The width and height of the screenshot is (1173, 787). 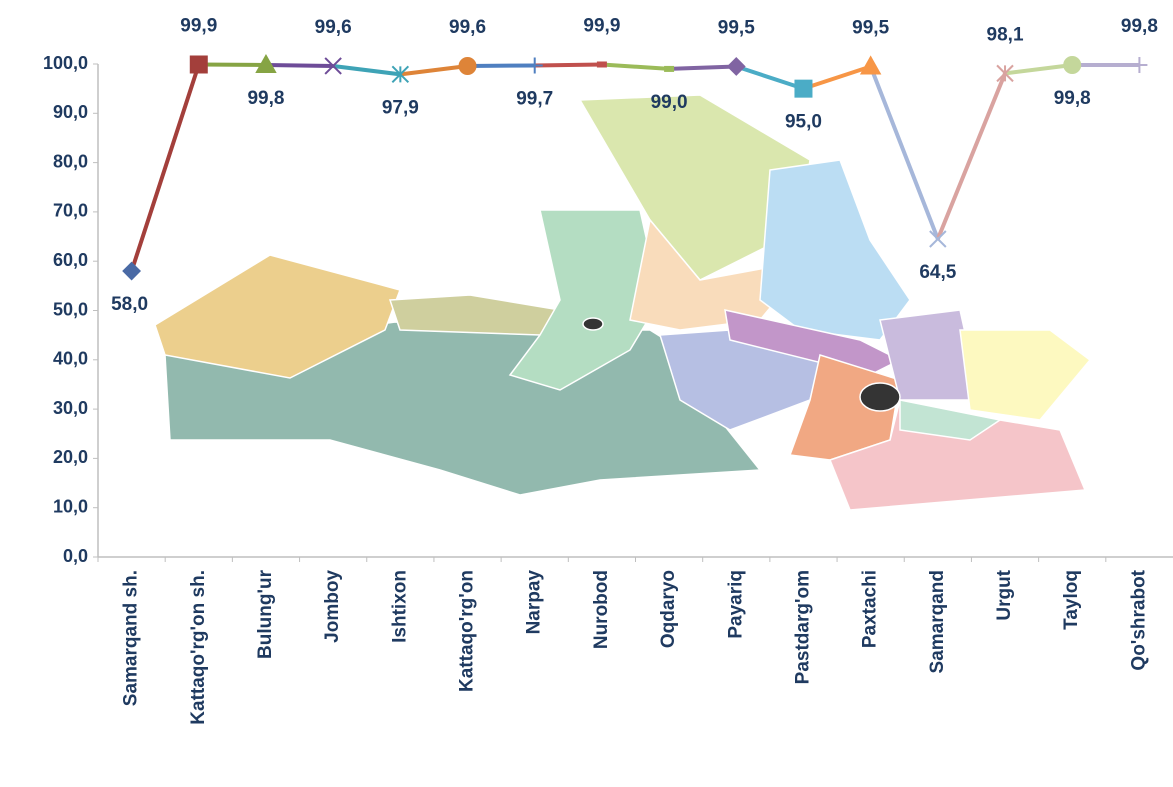 What do you see at coordinates (131, 638) in the screenshot?
I see `x-tick-label: Samarqand sh.` at bounding box center [131, 638].